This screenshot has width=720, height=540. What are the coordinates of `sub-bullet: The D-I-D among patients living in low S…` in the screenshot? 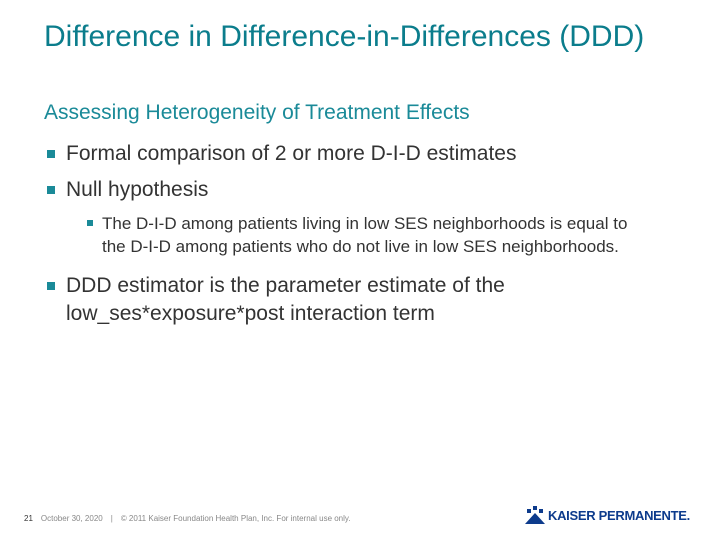 It's located at (359, 235).